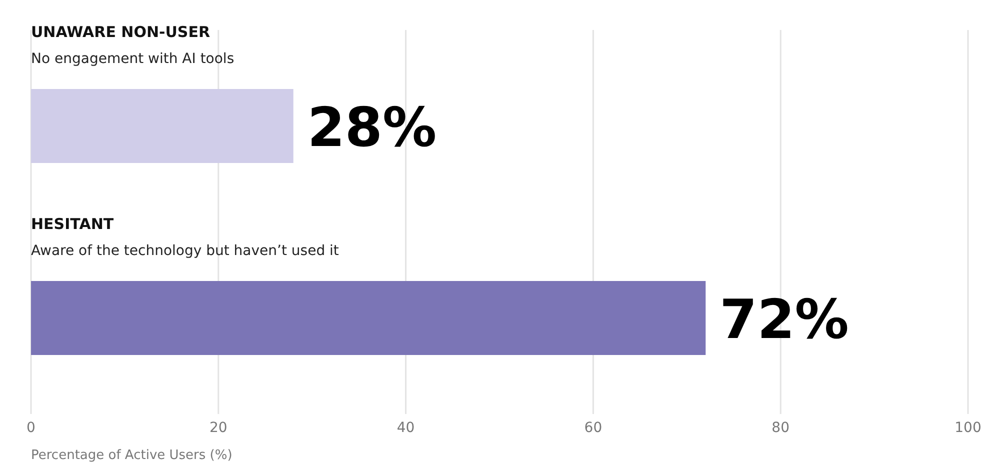 This screenshot has height=463, width=986. What do you see at coordinates (781, 428) in the screenshot?
I see `x-tick-label: 80` at bounding box center [781, 428].